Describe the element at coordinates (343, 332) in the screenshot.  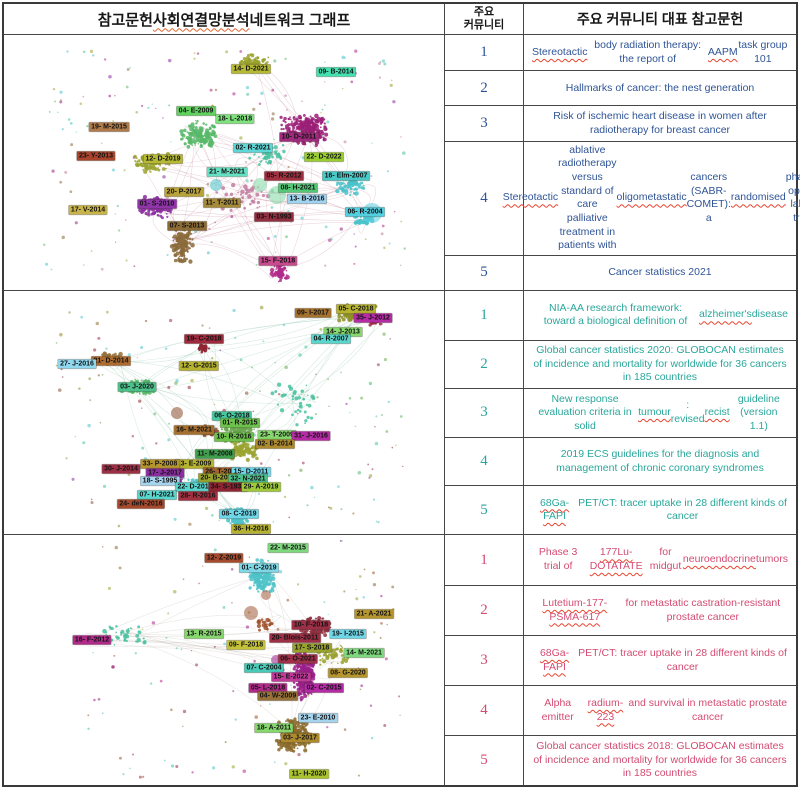
I see `graph-node-label: 14- J-2013` at that location.